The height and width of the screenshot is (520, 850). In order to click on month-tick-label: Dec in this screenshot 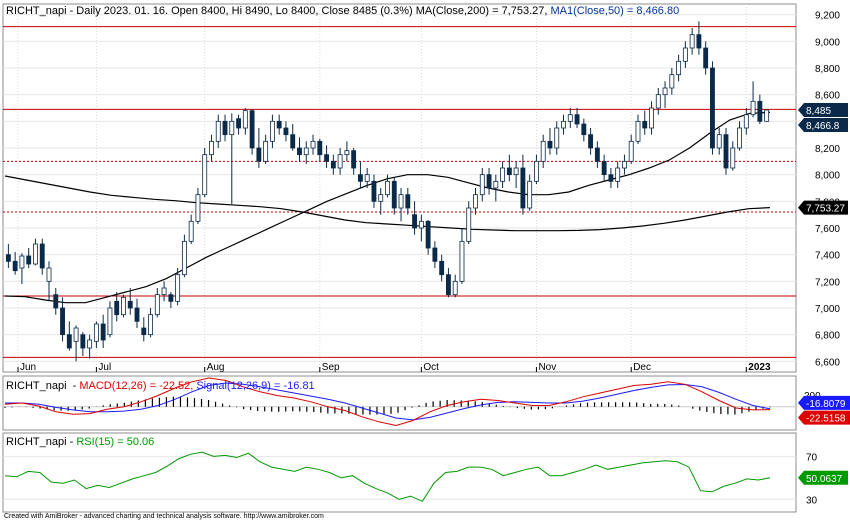, I will do `click(642, 367)`.